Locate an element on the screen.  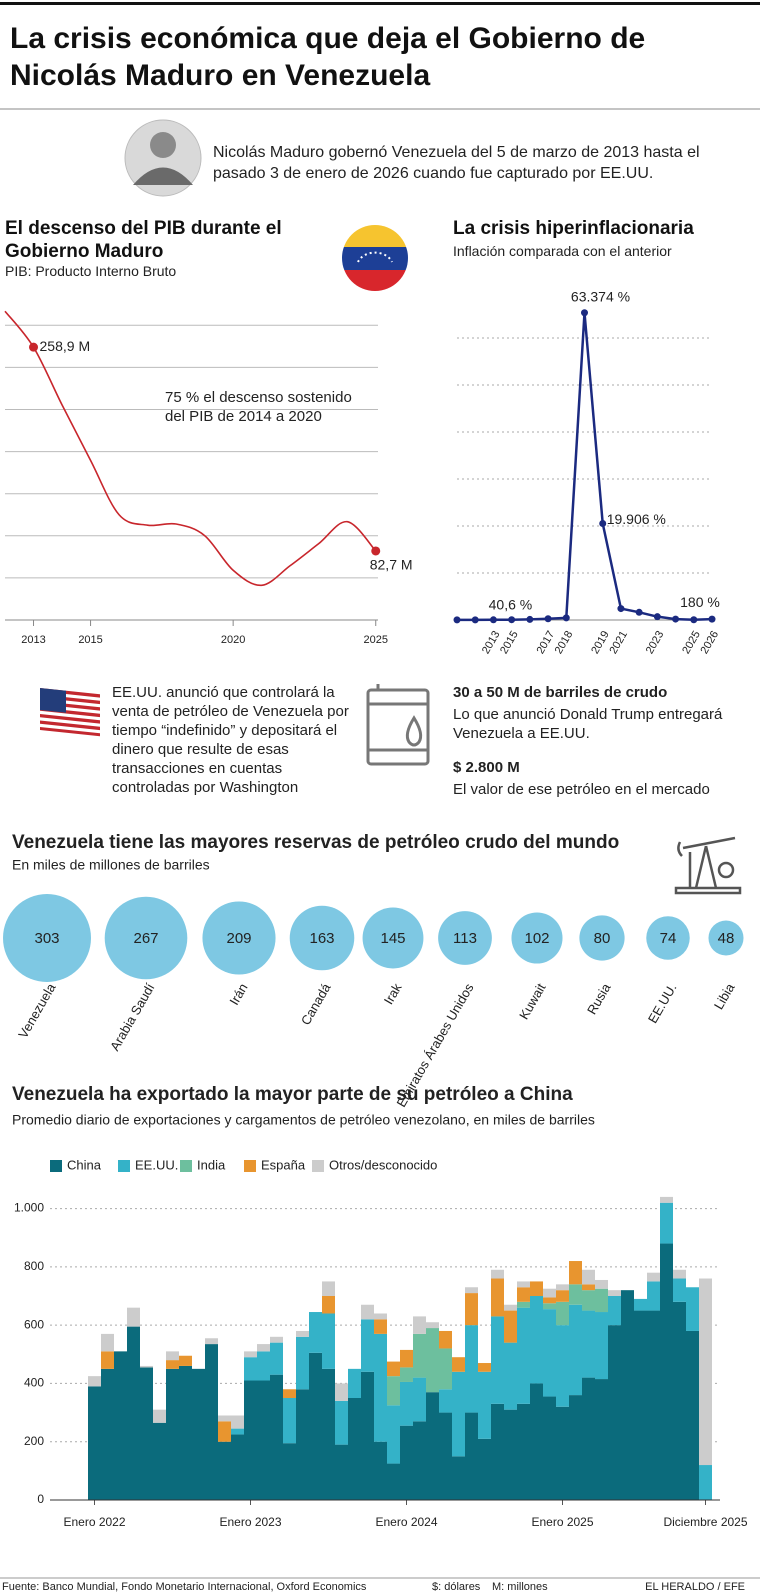
legend-label: España is located at coordinates (283, 1164).